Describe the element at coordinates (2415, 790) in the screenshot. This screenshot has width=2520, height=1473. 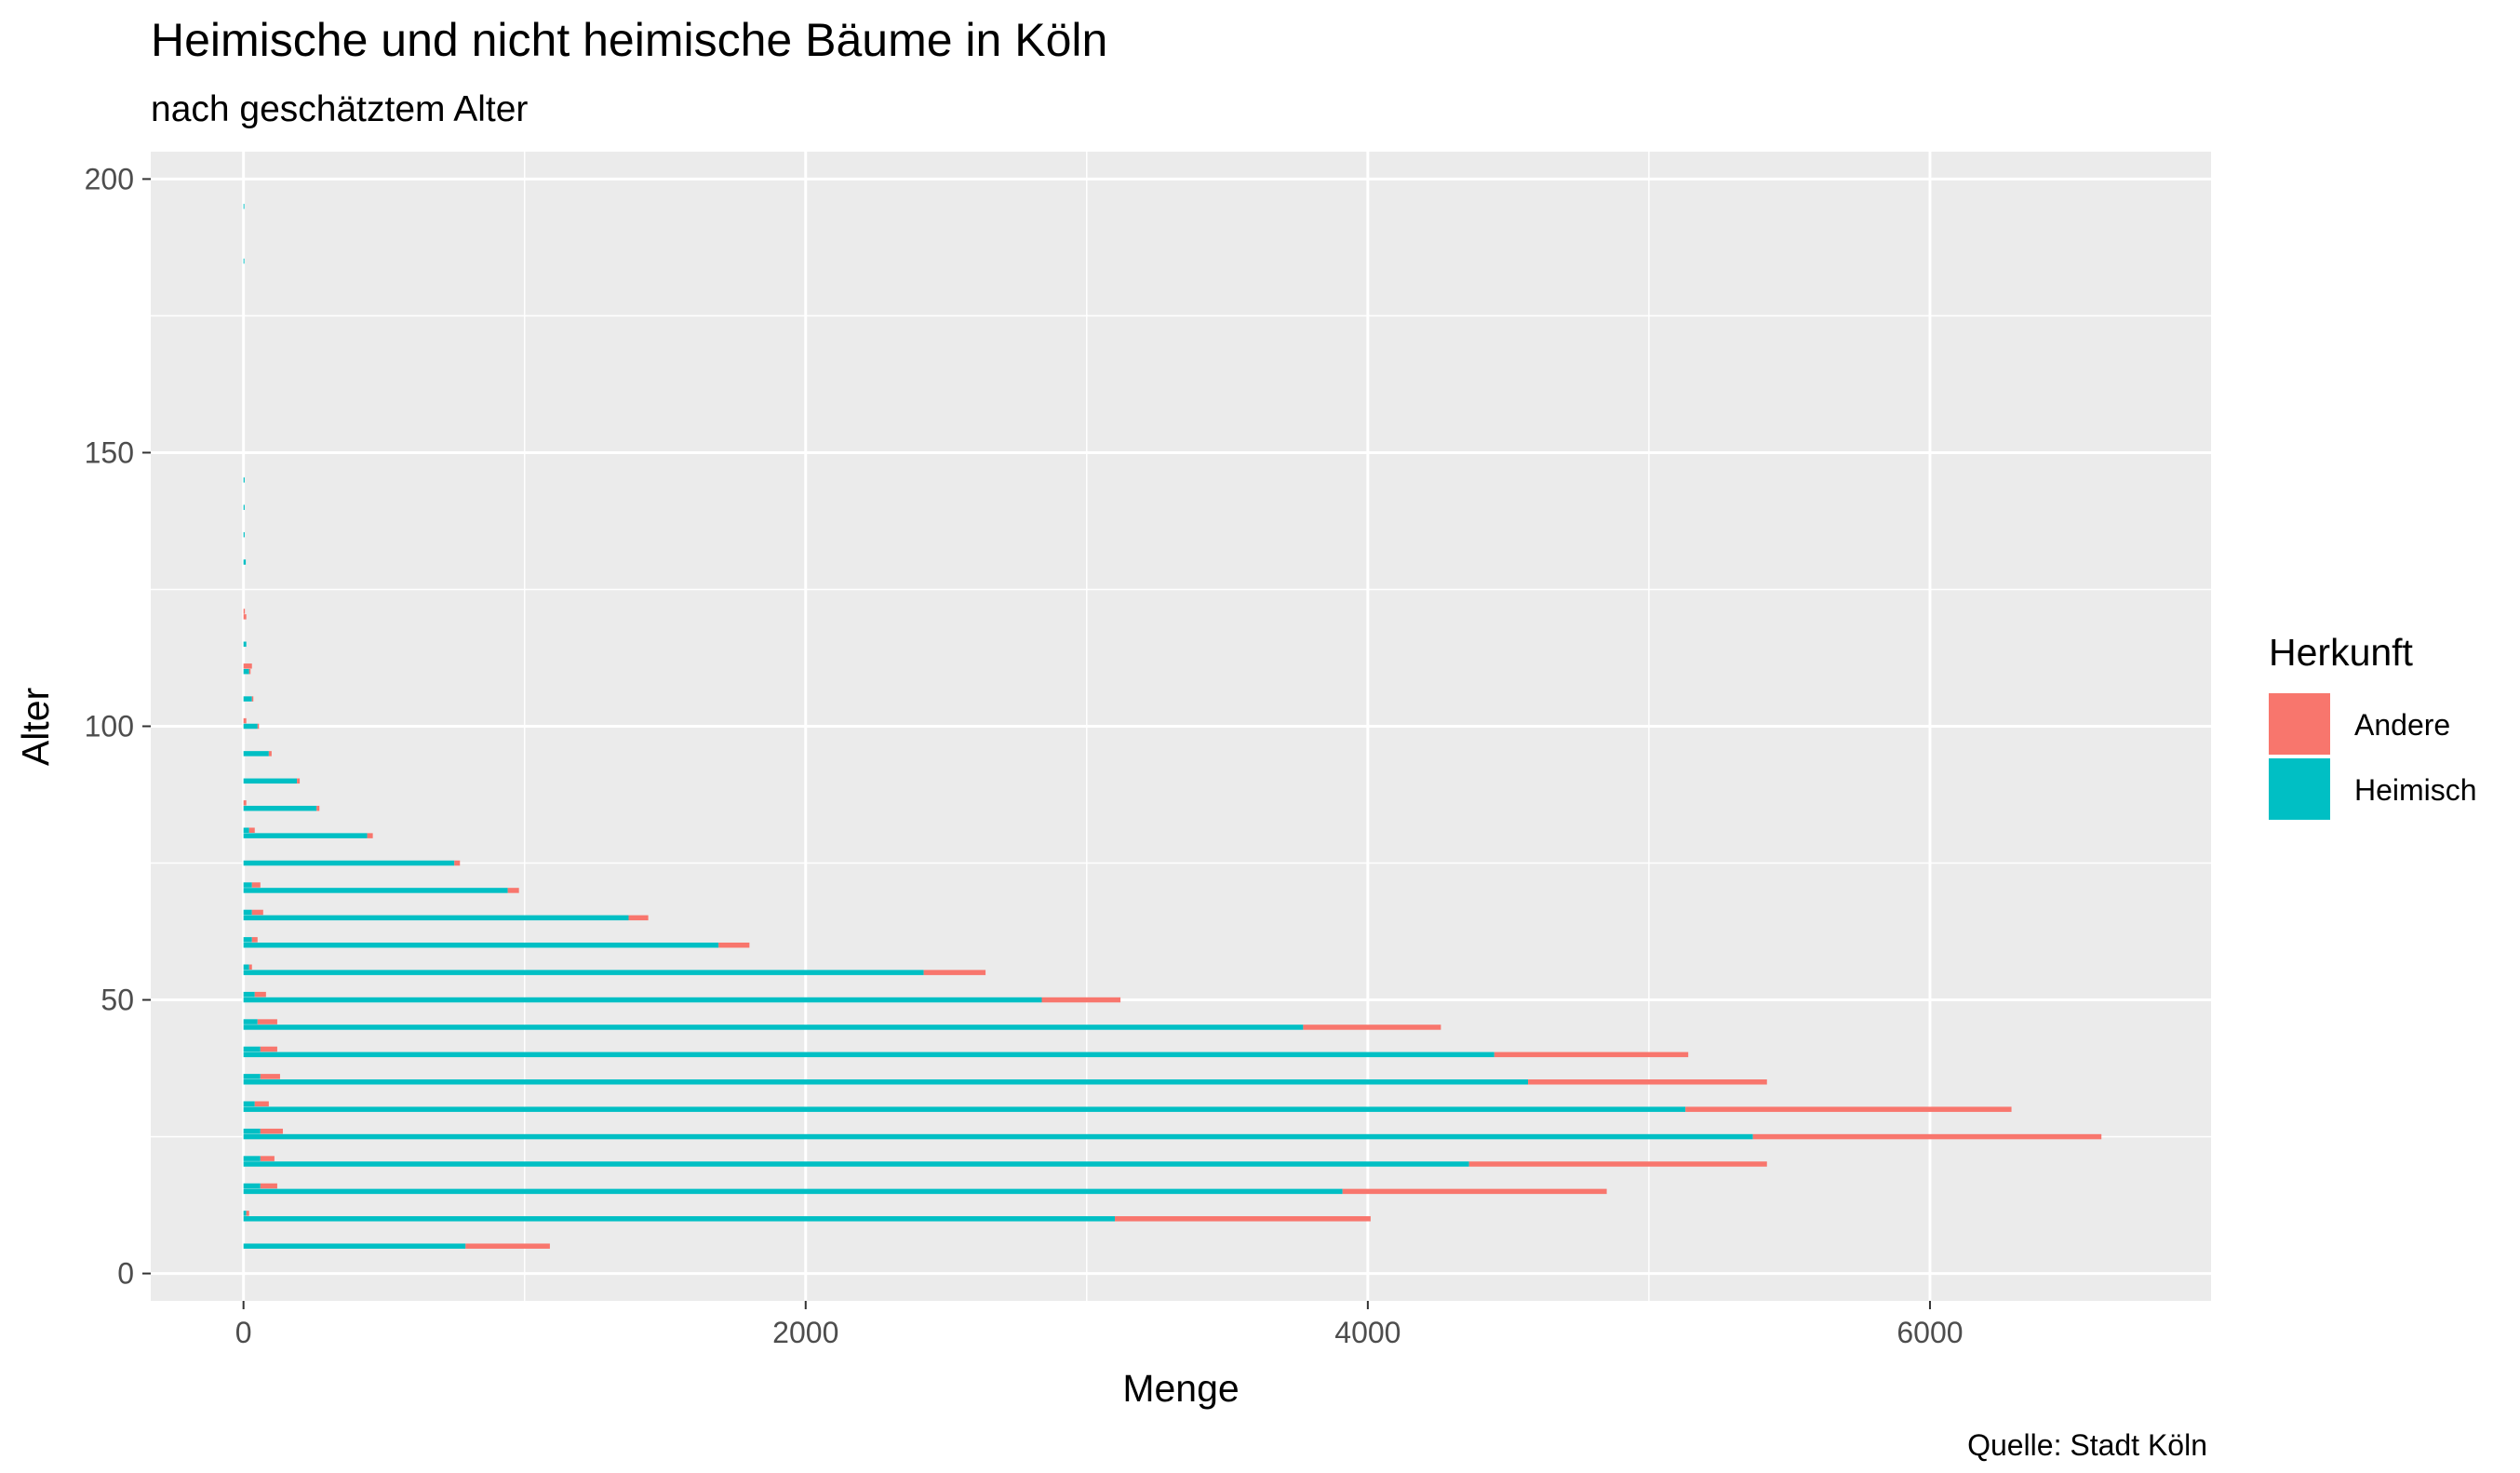
I see `legend-label-heimisch: Heimisch` at that location.